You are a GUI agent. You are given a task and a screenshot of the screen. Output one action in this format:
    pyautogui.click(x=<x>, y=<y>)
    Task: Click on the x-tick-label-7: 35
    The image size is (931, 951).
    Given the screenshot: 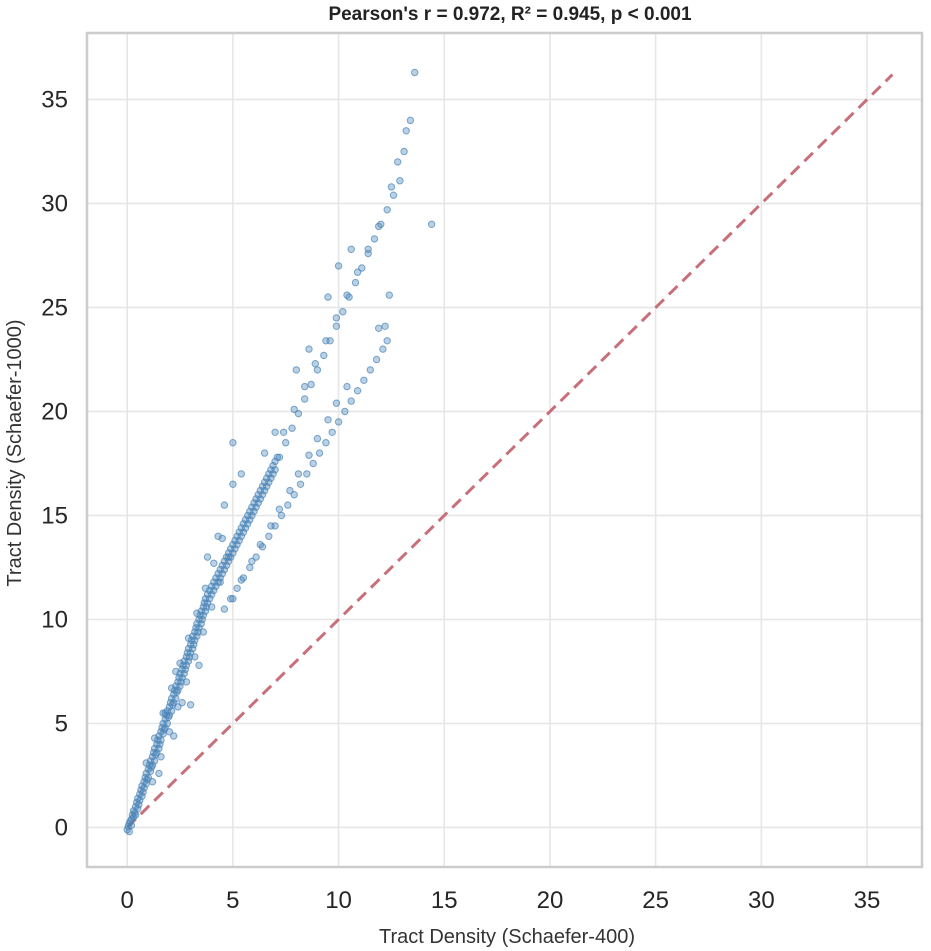 What is the action you would take?
    pyautogui.click(x=867, y=900)
    